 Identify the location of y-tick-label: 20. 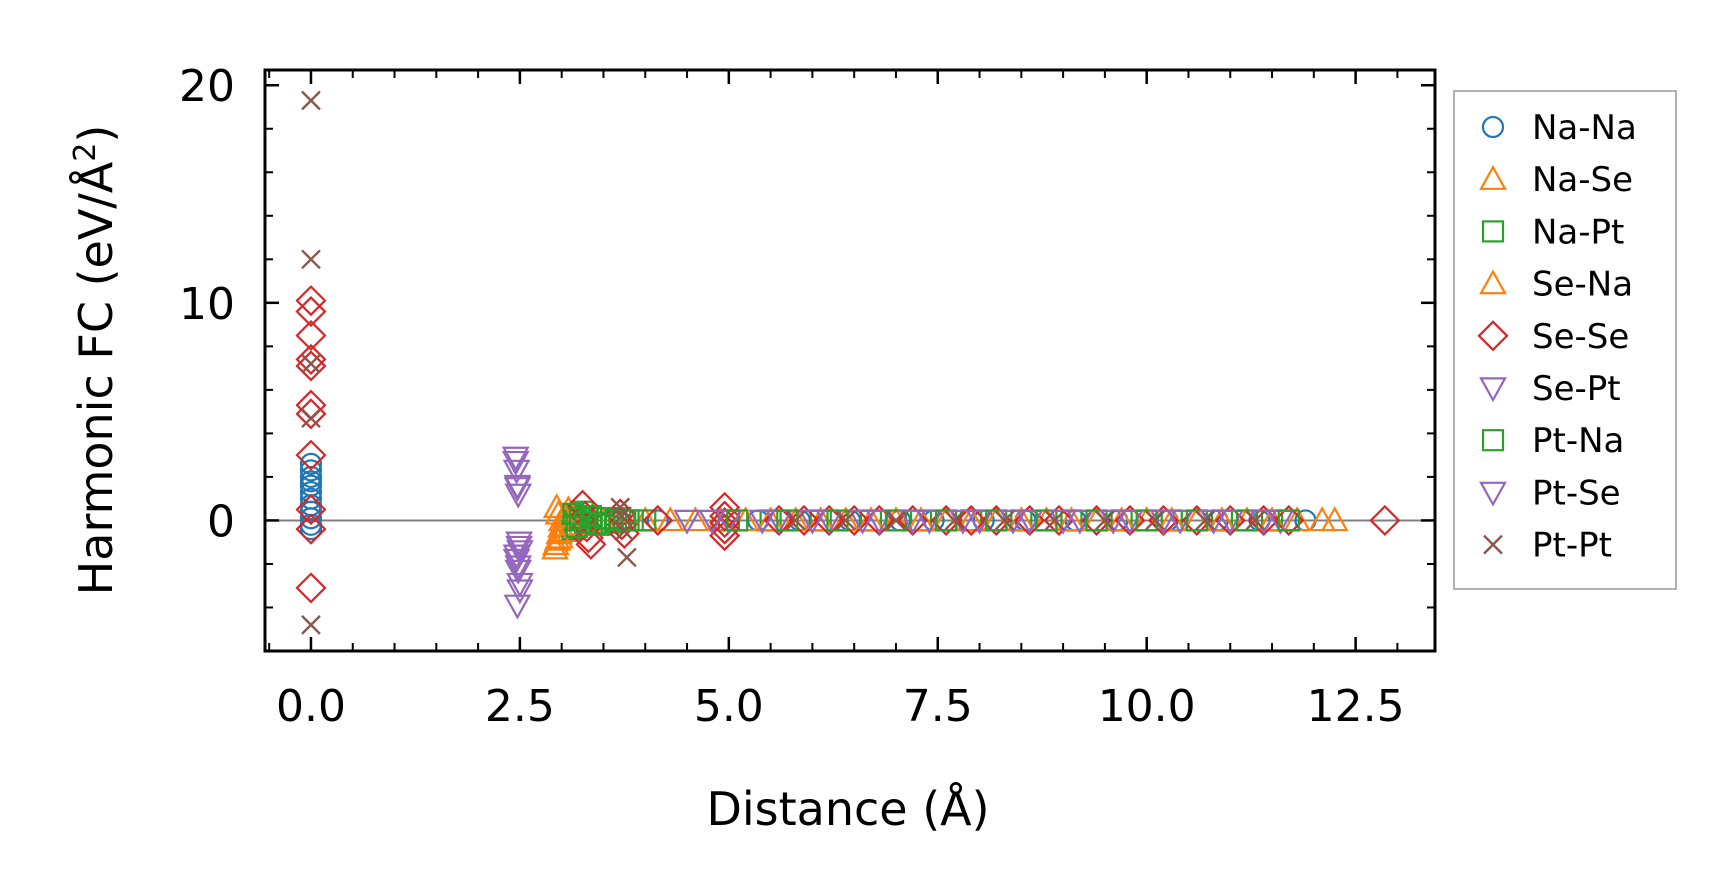
(207, 86).